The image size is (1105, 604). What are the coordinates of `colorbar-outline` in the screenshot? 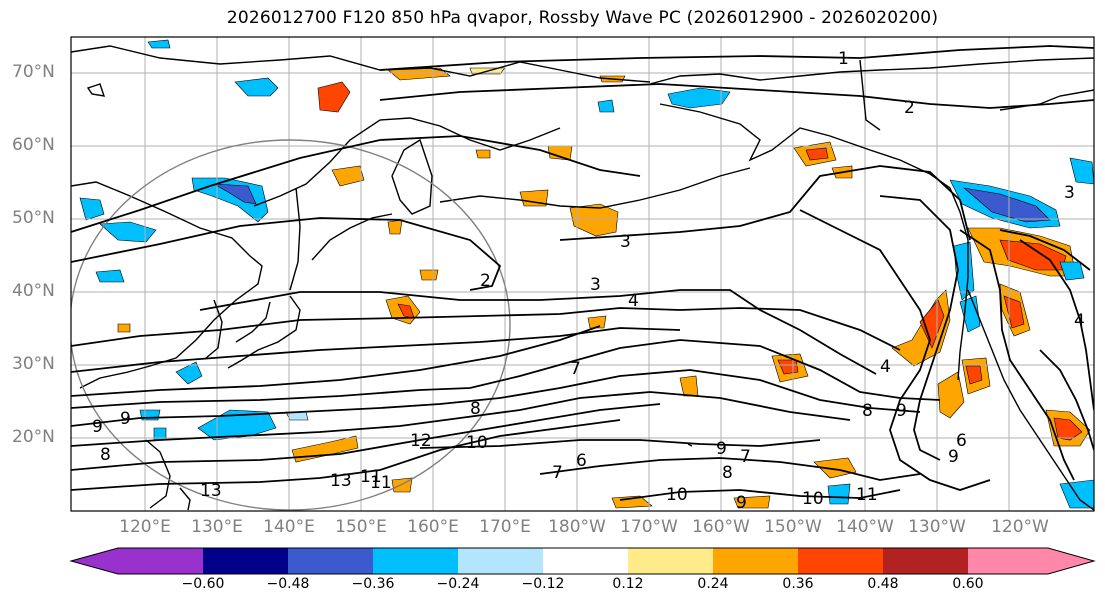 It's located at (582, 561).